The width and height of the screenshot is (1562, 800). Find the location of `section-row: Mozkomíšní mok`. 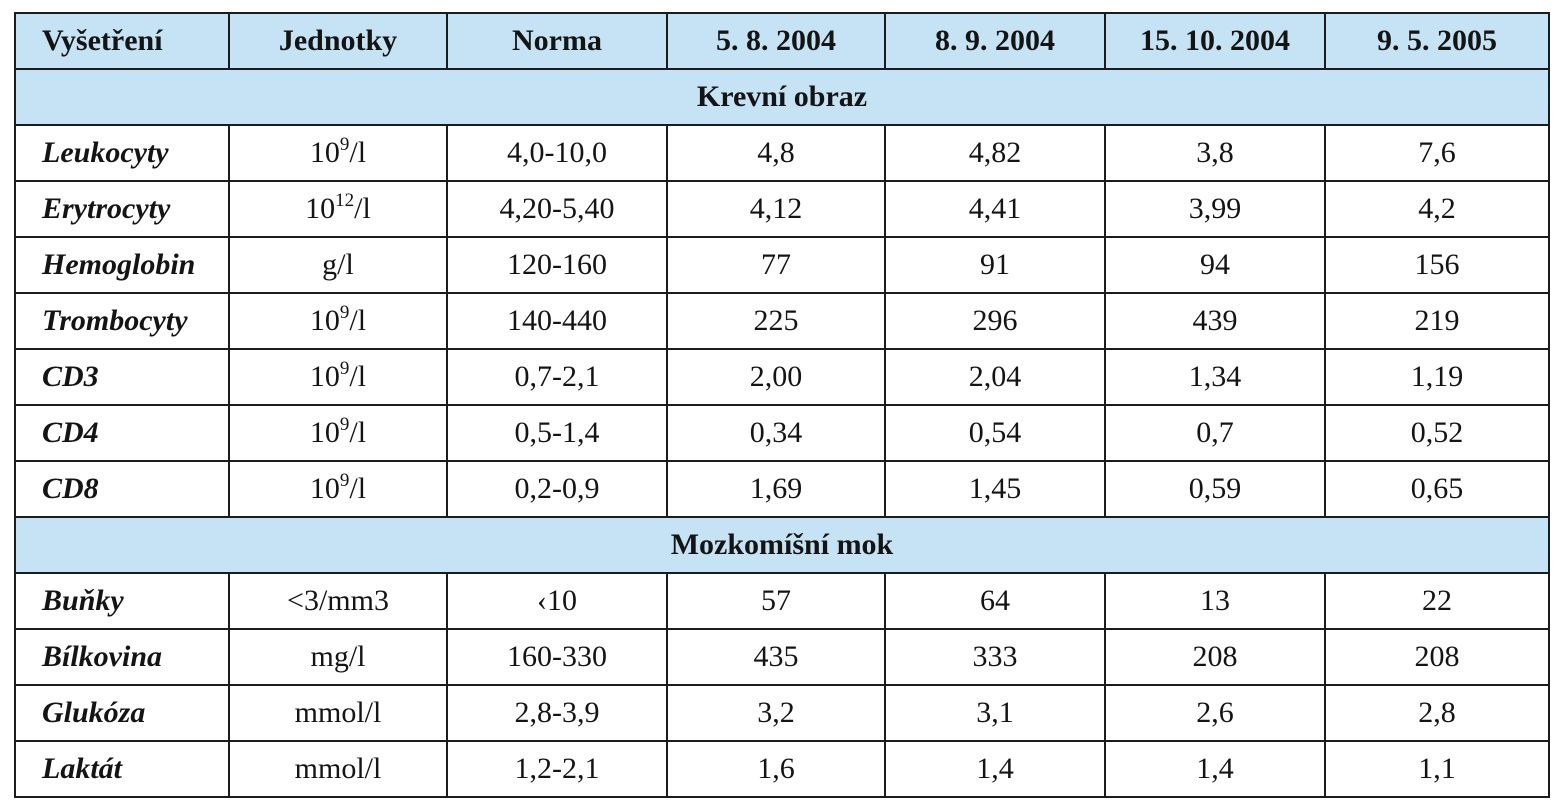

section-row: Mozkomíšní mok is located at coordinates (782, 545).